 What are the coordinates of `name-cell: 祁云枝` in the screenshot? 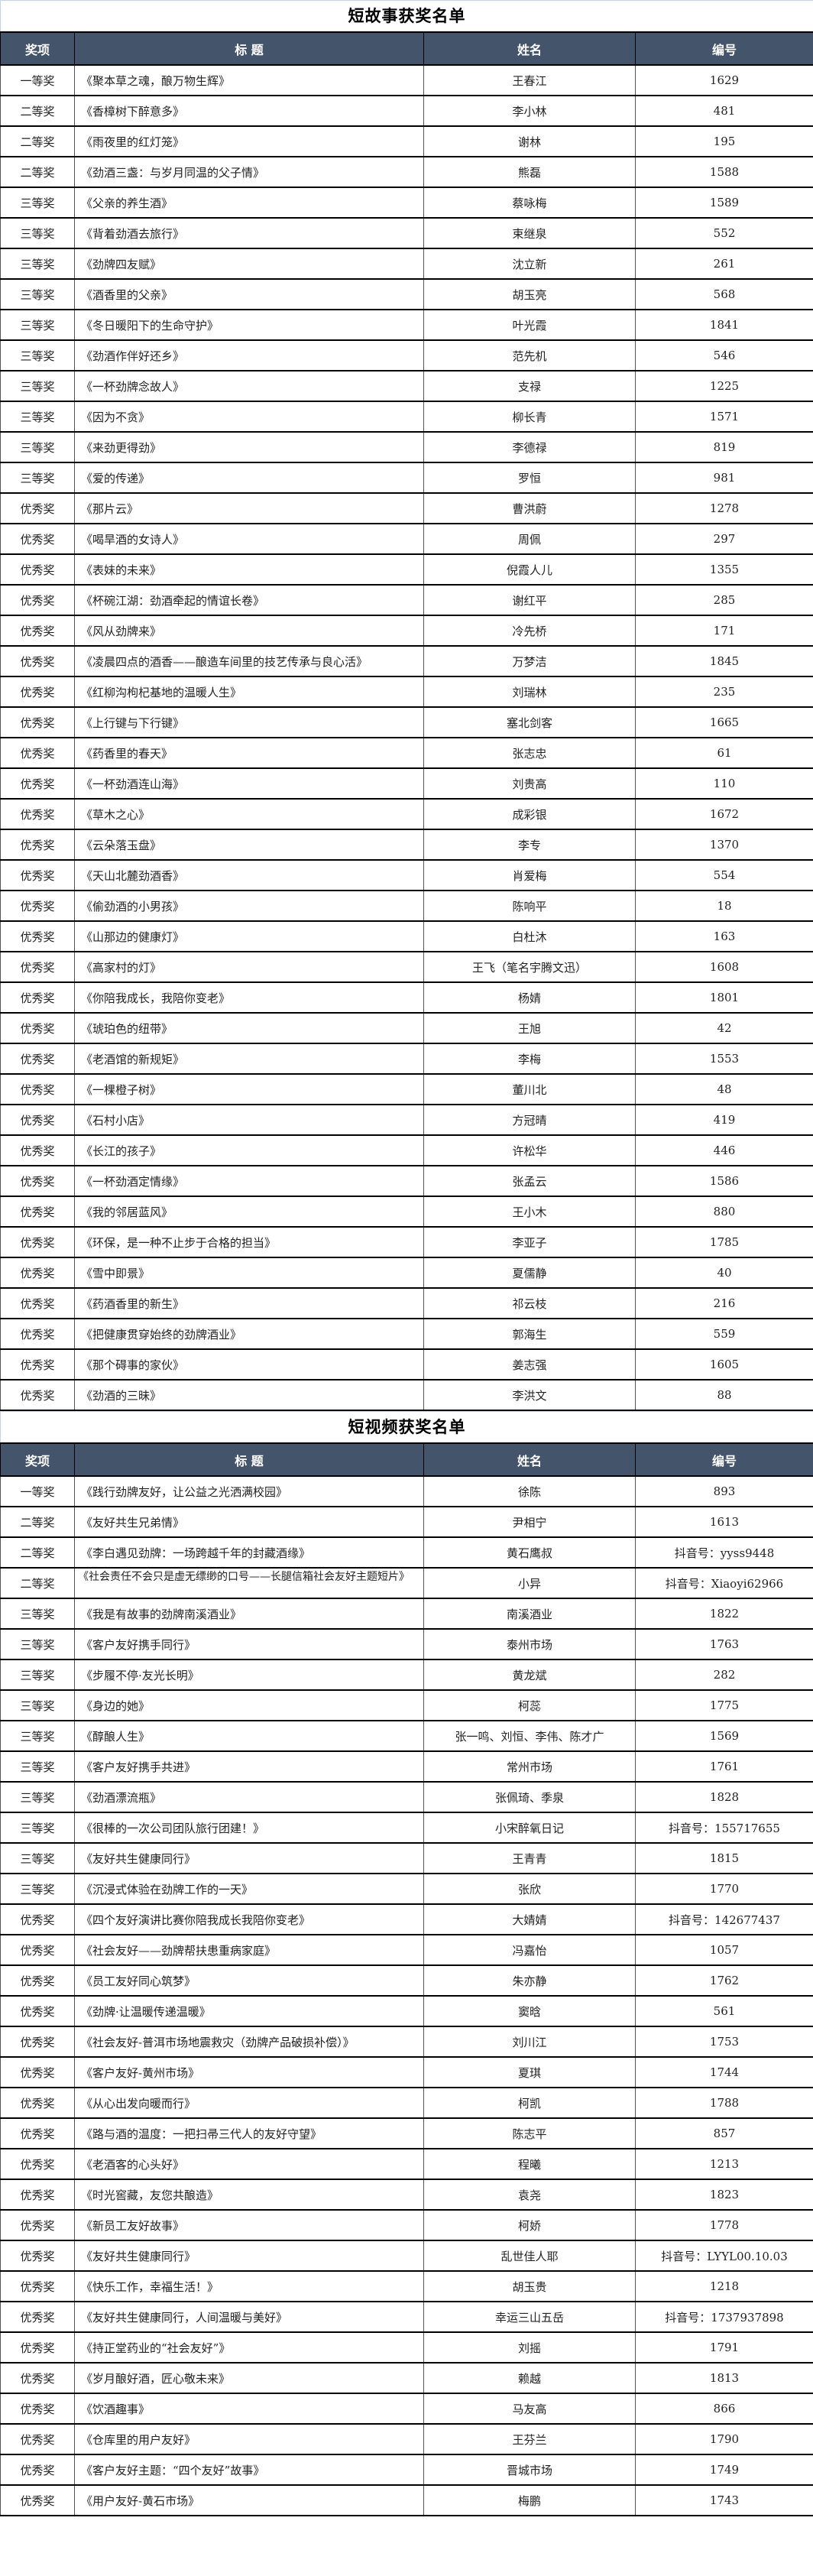 It's located at (529, 1303).